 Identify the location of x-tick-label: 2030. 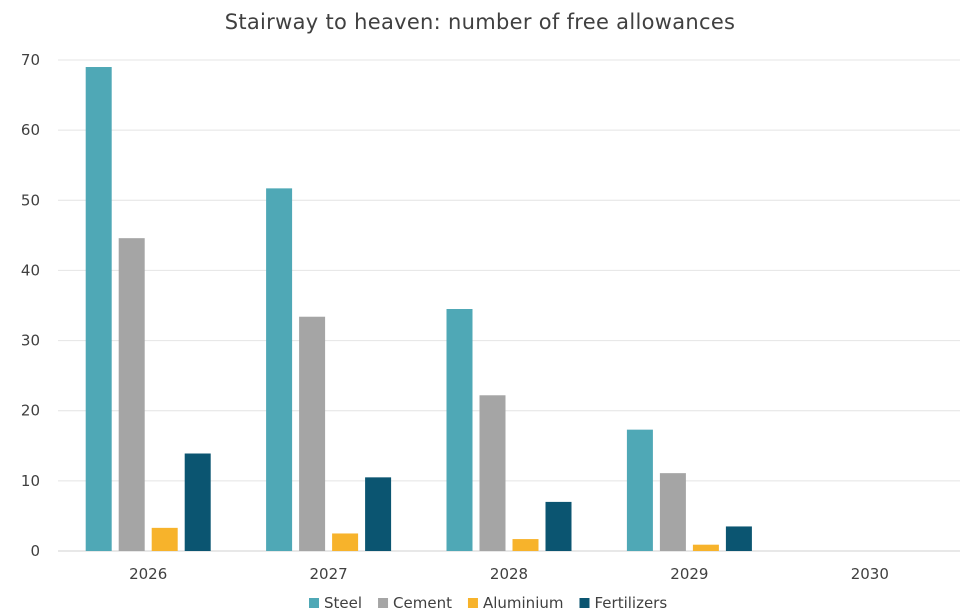
(870, 574).